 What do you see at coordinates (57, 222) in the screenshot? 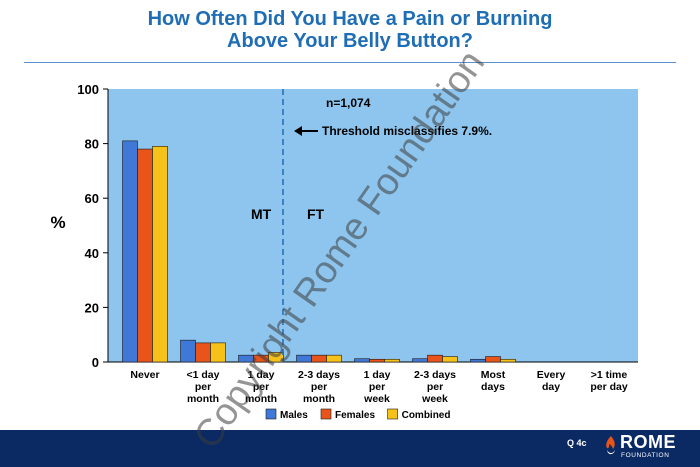
I see `y-axis-label: %` at bounding box center [57, 222].